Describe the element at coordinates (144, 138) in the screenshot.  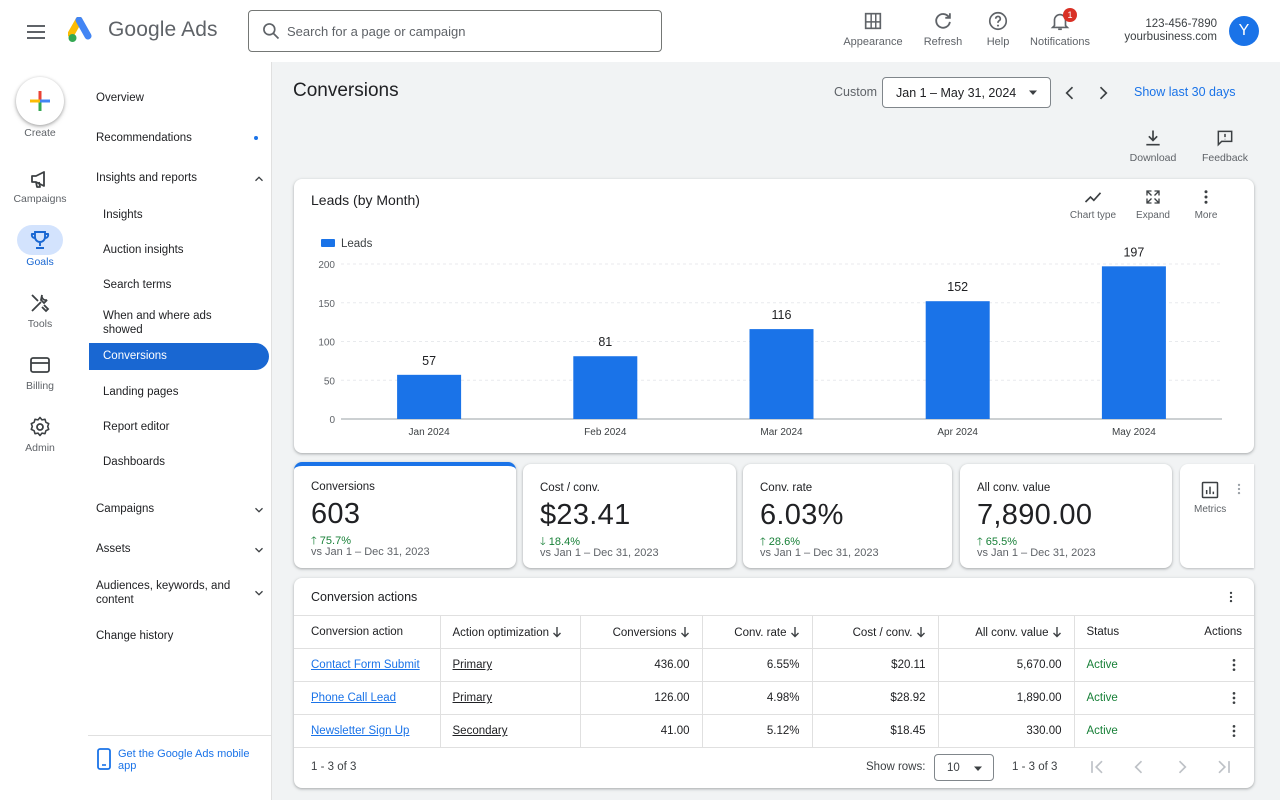
I see `nav-recommendations: Recommendations` at that location.